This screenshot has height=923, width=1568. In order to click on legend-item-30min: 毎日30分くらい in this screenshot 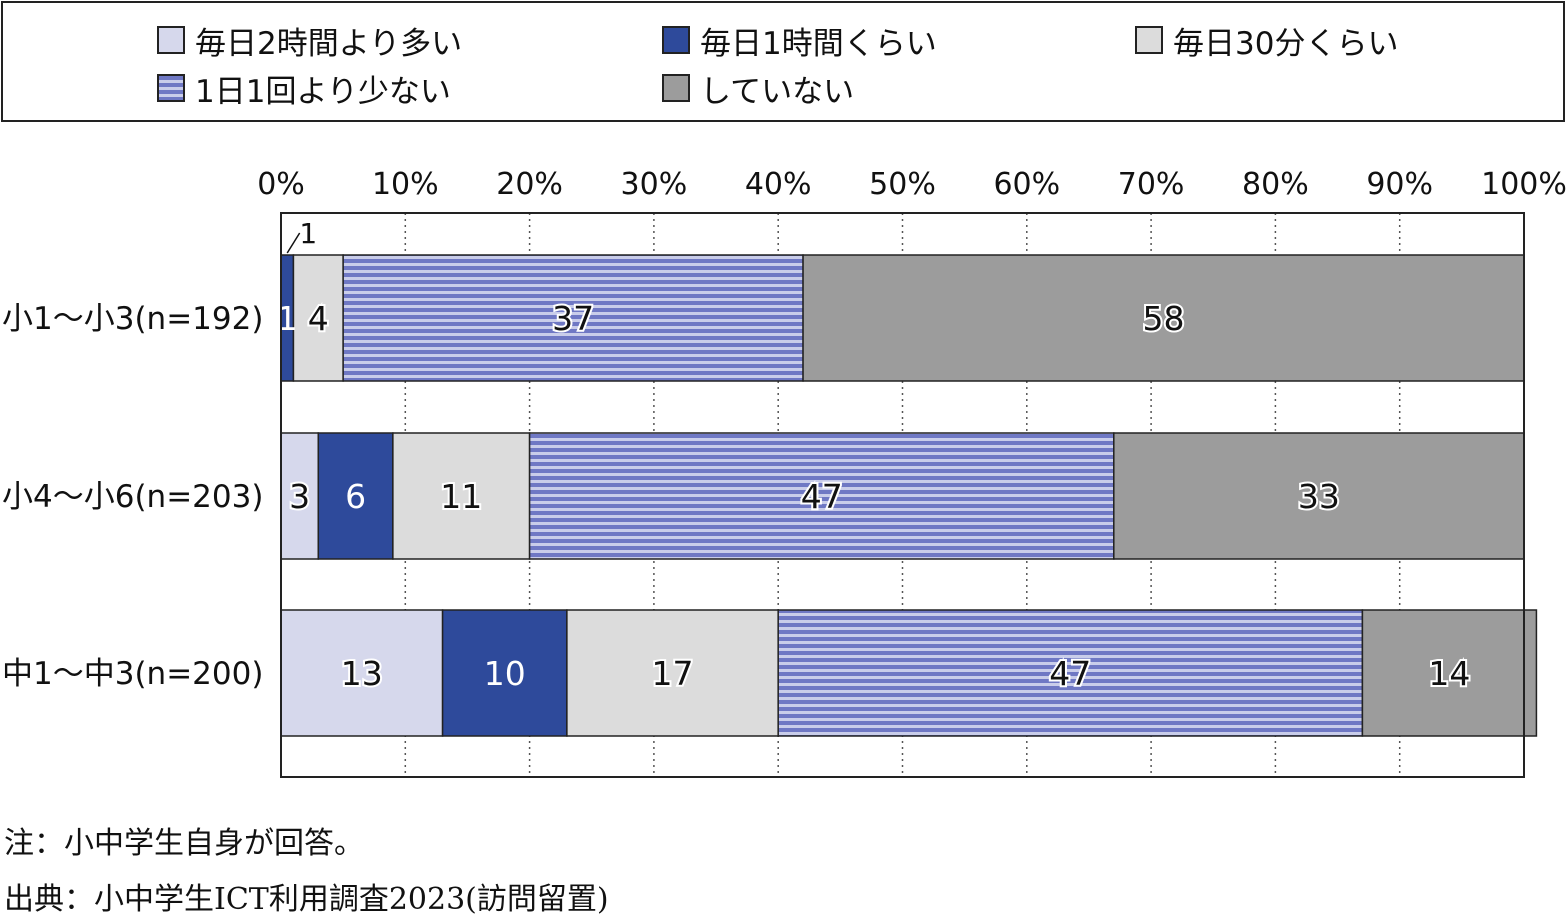, I will do `click(1266, 42)`.